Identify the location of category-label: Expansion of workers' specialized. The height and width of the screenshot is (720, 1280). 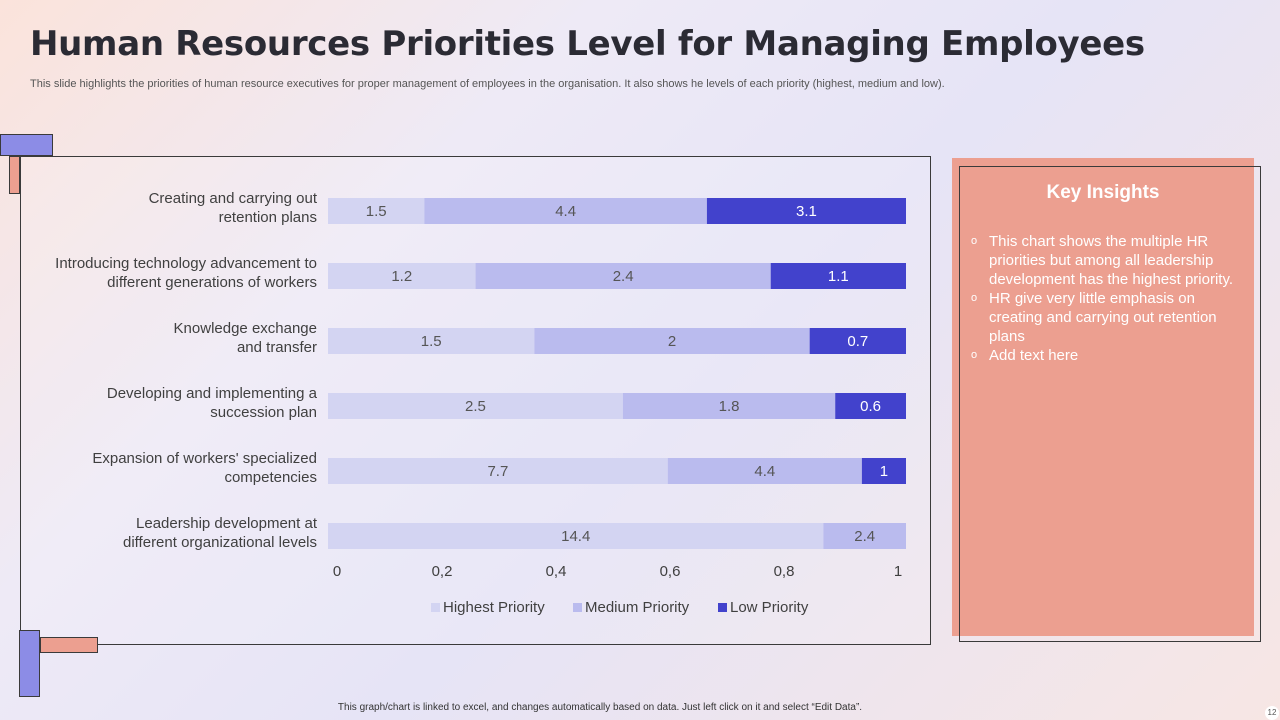
(204, 458).